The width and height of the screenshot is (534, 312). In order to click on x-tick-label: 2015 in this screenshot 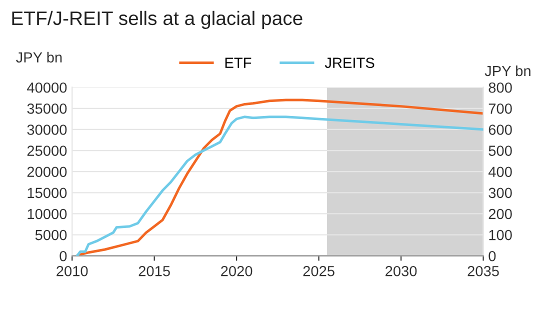, I will do `click(154, 271)`.